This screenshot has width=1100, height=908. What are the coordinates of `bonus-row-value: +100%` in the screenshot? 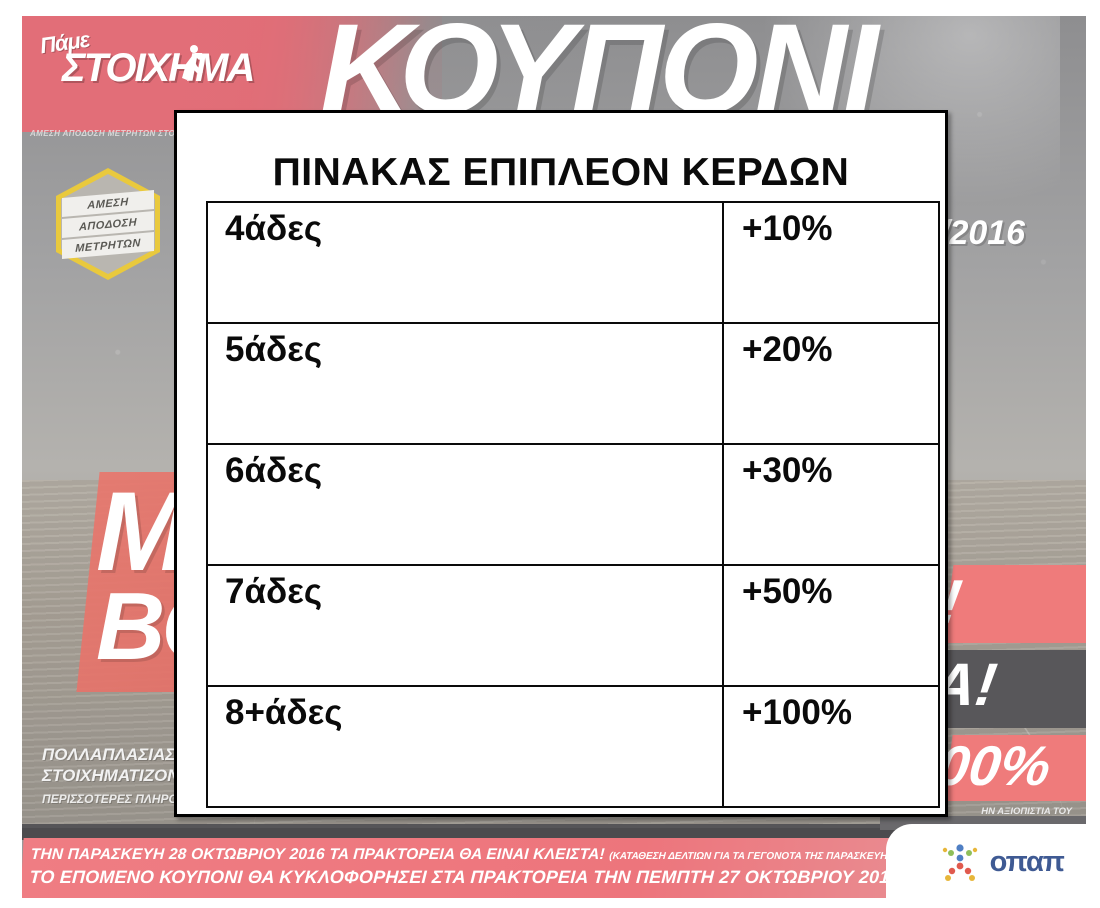 It's located at (831, 746).